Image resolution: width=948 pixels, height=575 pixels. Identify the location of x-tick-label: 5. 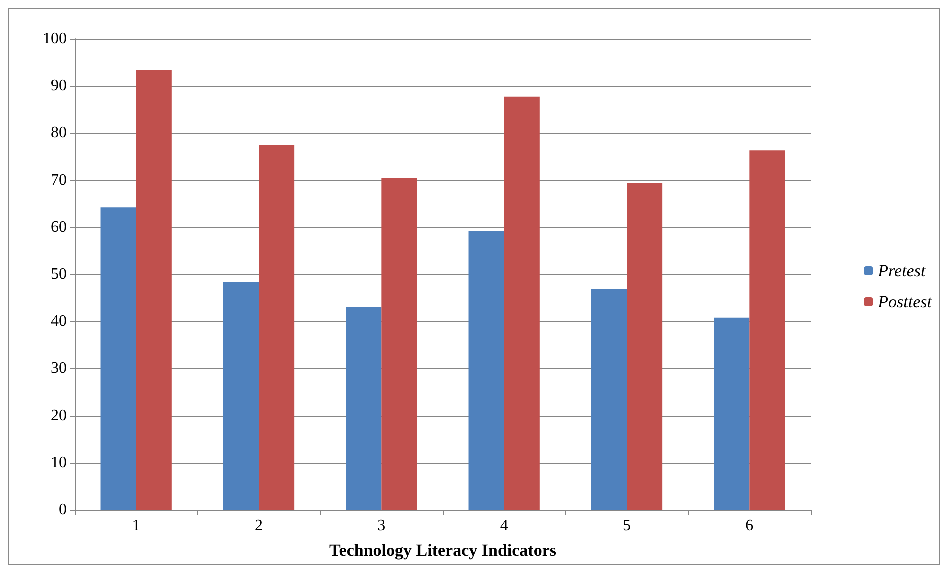
(627, 526).